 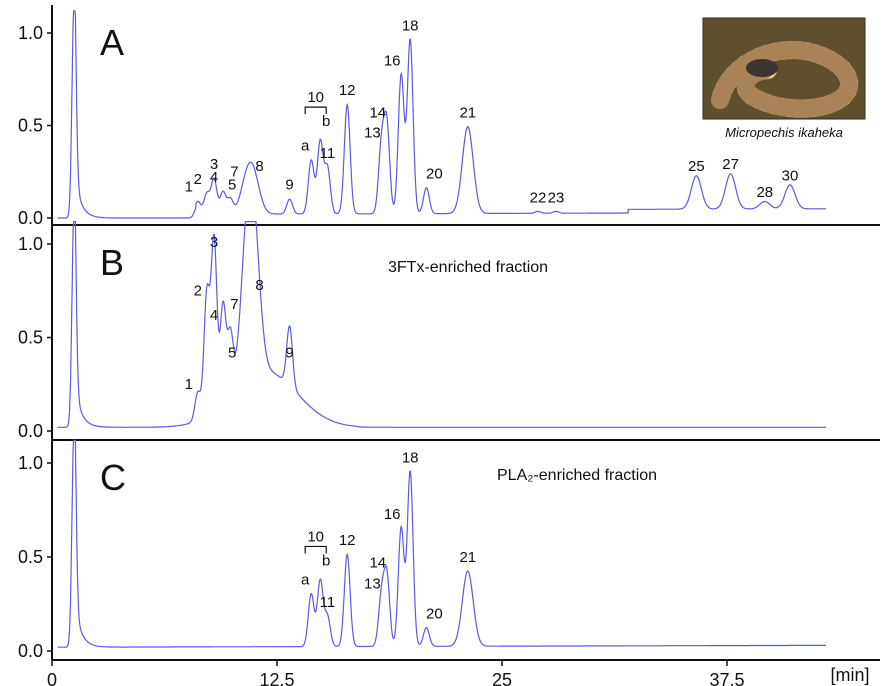 I want to click on panel-caption: PLA₂-enriched fraction, so click(x=577, y=475).